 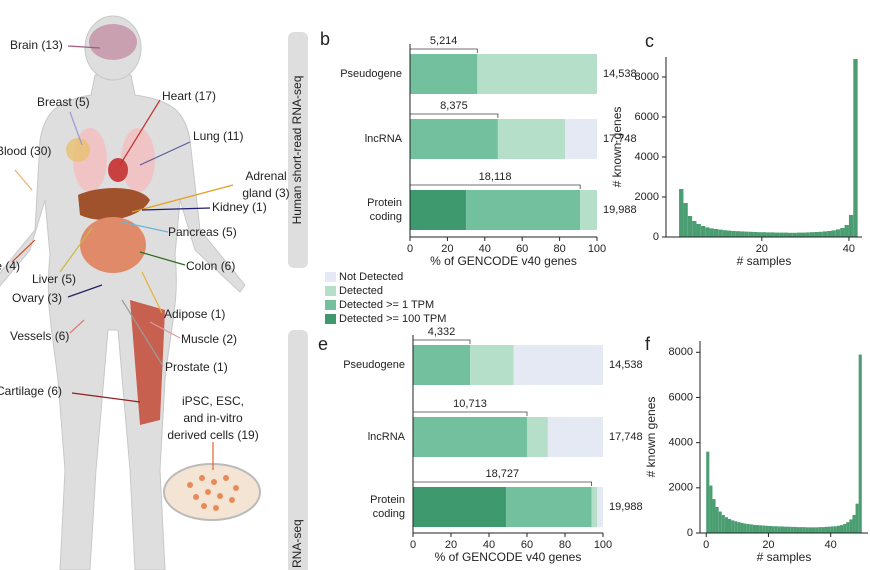 I want to click on brain, so click(x=113, y=42).